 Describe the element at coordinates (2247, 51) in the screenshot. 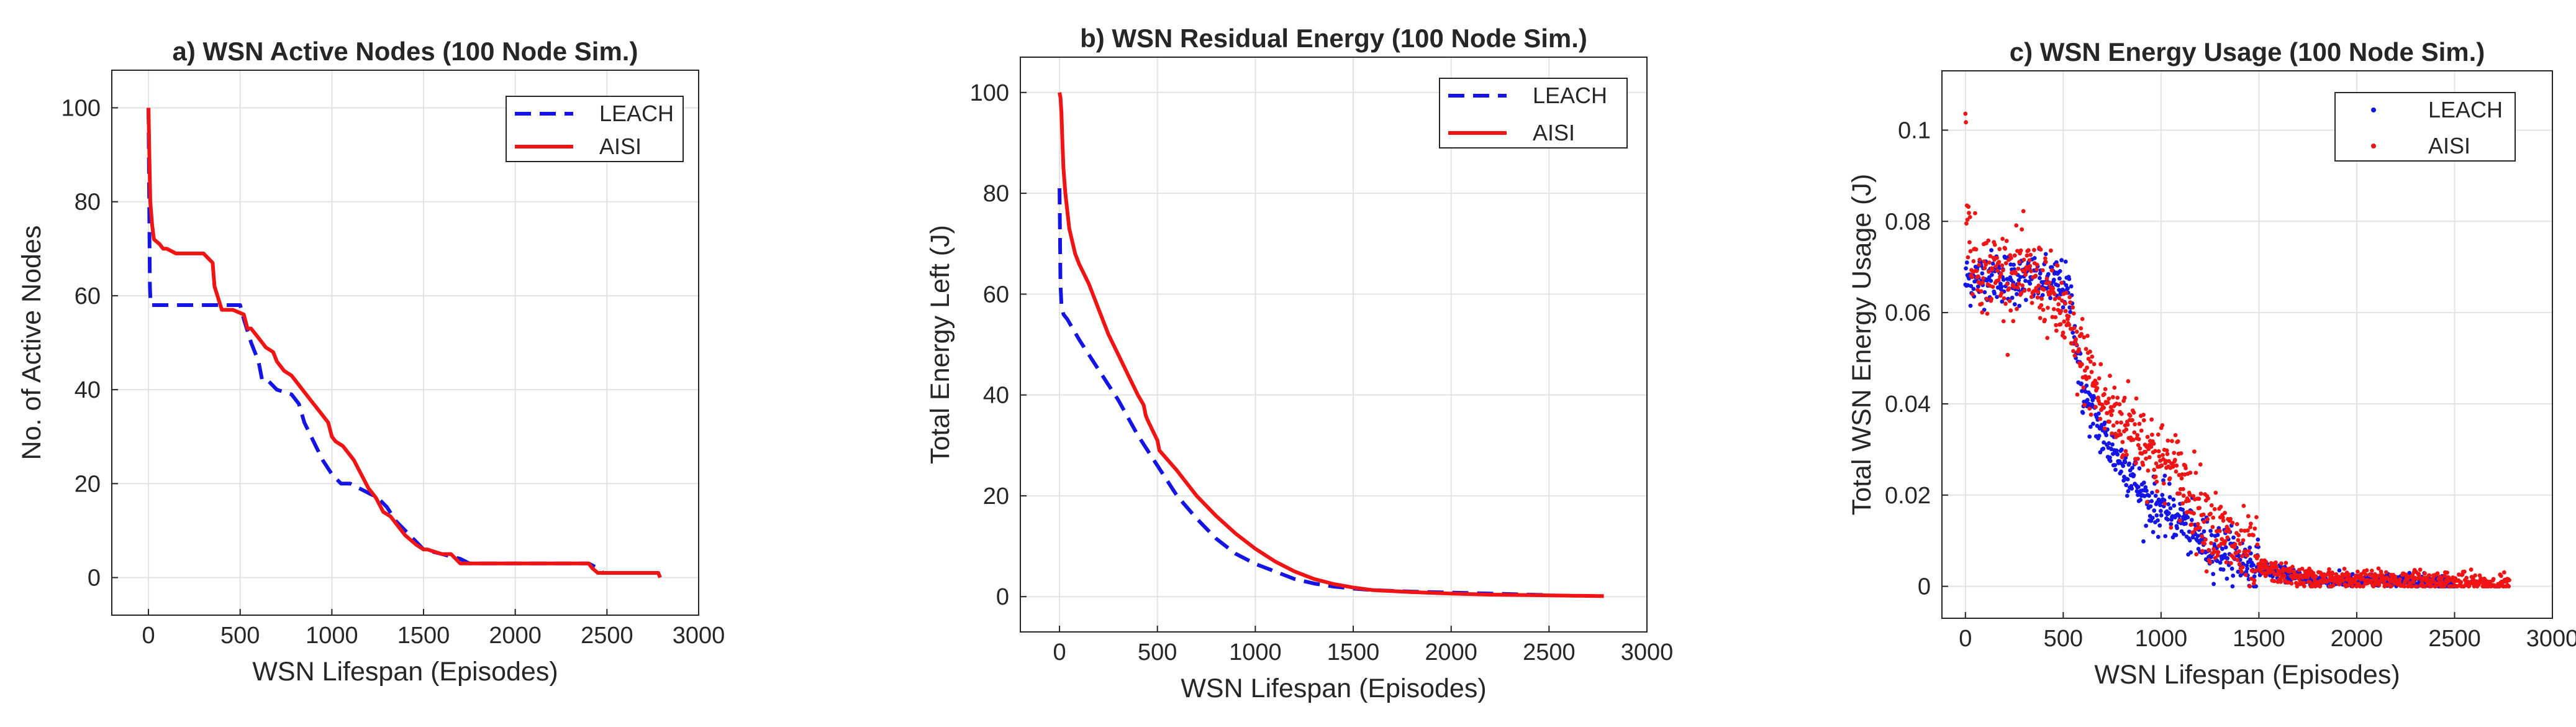

I see `chart-title: c) WSN Energy Usage (100 Node Sim.)` at that location.